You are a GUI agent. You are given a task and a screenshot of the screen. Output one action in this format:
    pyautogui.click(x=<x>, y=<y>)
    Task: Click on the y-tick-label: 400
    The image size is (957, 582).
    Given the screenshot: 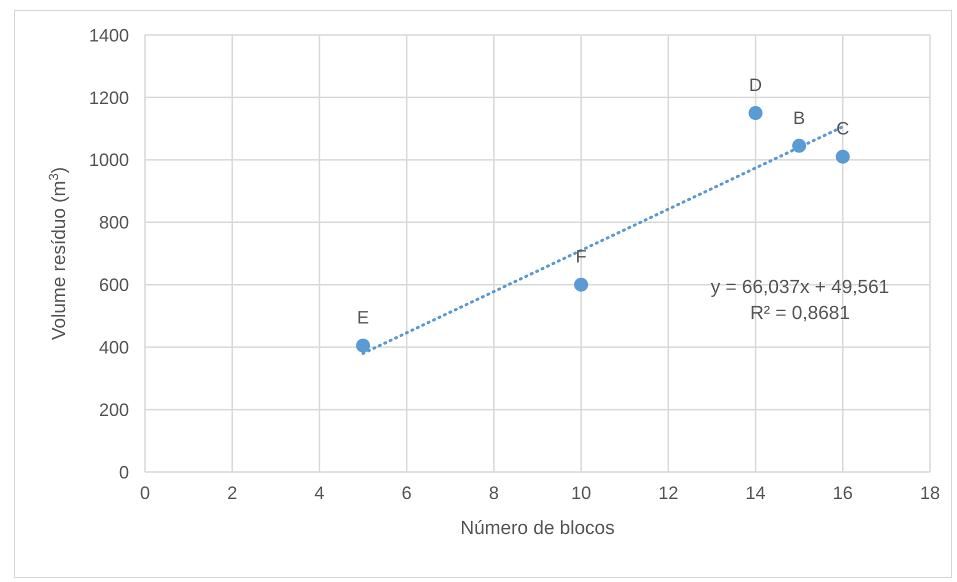 What is the action you would take?
    pyautogui.click(x=113, y=348)
    